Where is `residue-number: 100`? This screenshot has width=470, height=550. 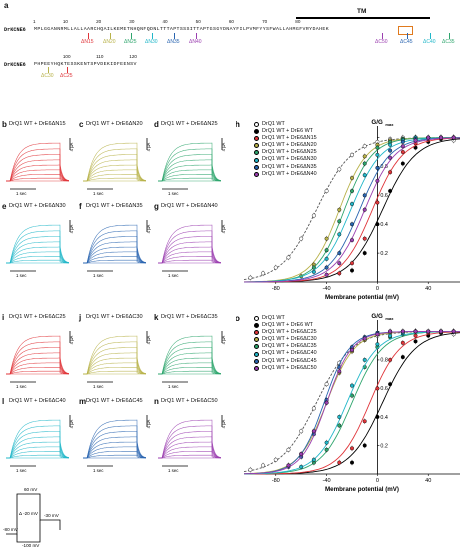
residue-number: 100 is located at coordinates (66, 56).